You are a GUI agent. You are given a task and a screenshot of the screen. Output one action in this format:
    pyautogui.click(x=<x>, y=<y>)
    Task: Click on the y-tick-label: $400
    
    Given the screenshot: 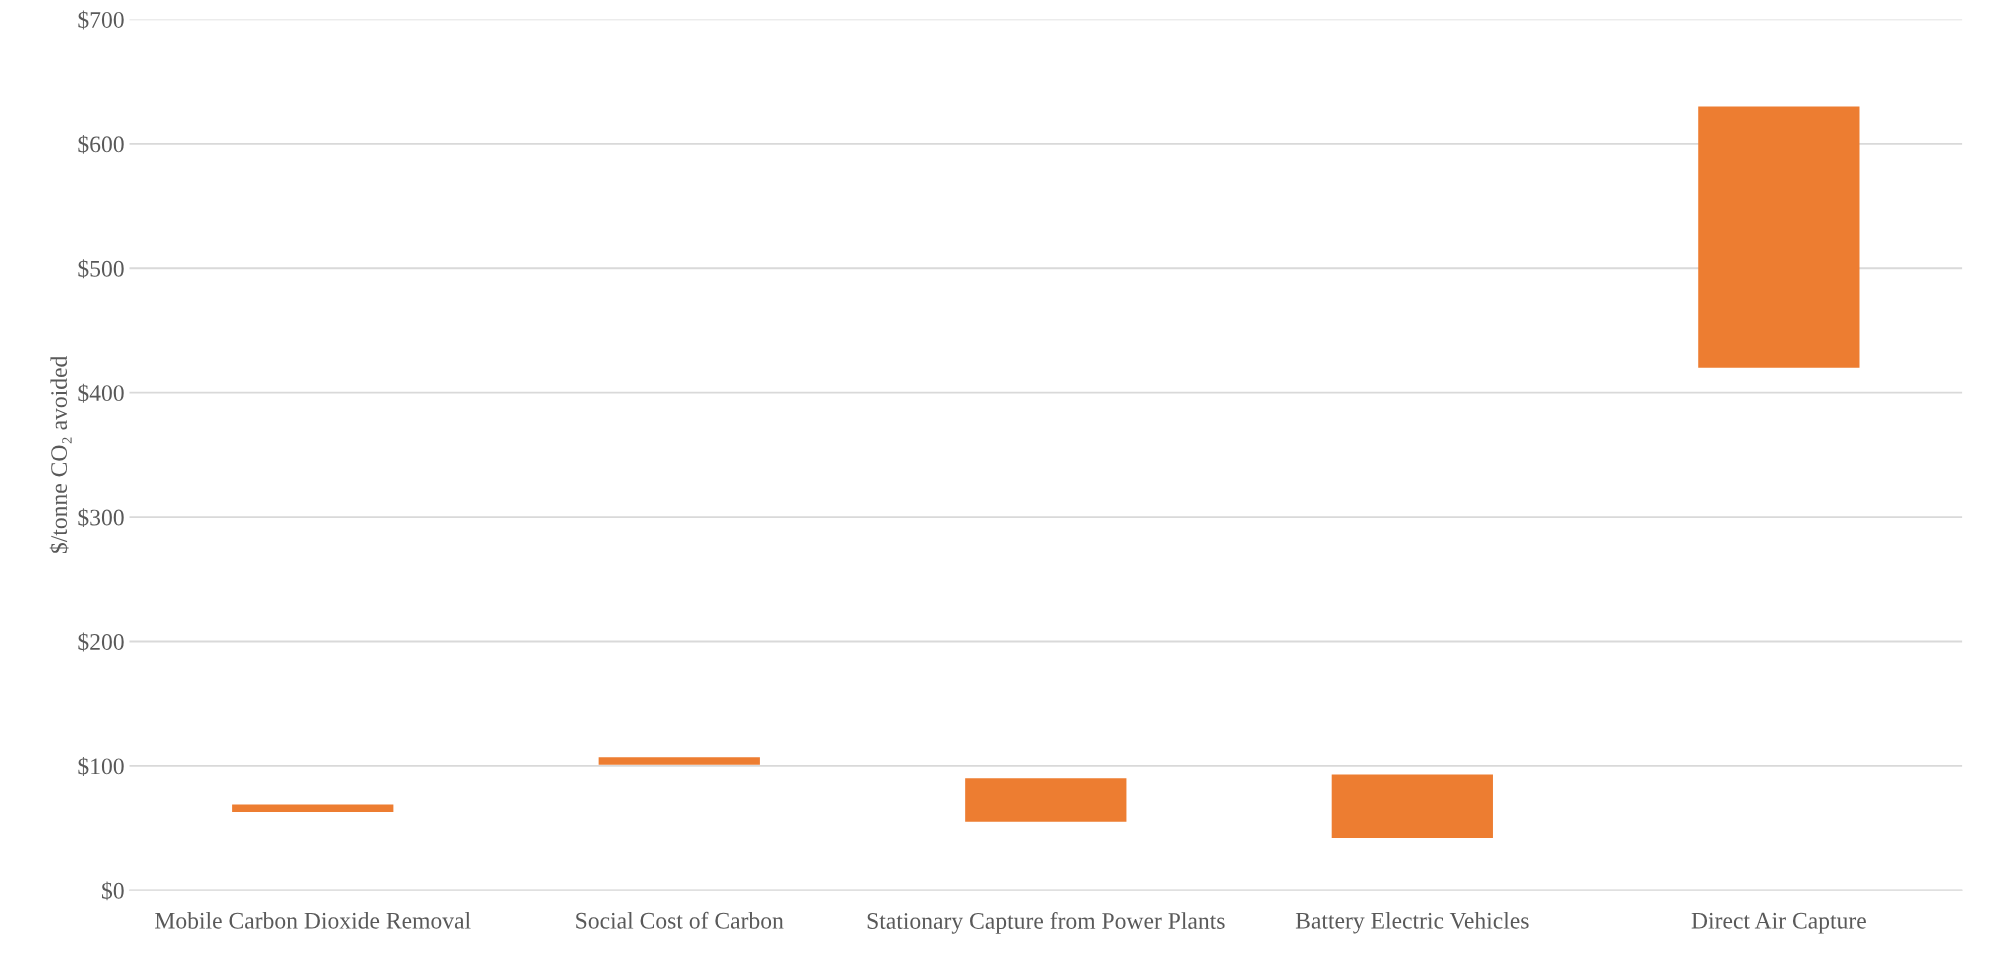 What is the action you would take?
    pyautogui.click(x=101, y=393)
    